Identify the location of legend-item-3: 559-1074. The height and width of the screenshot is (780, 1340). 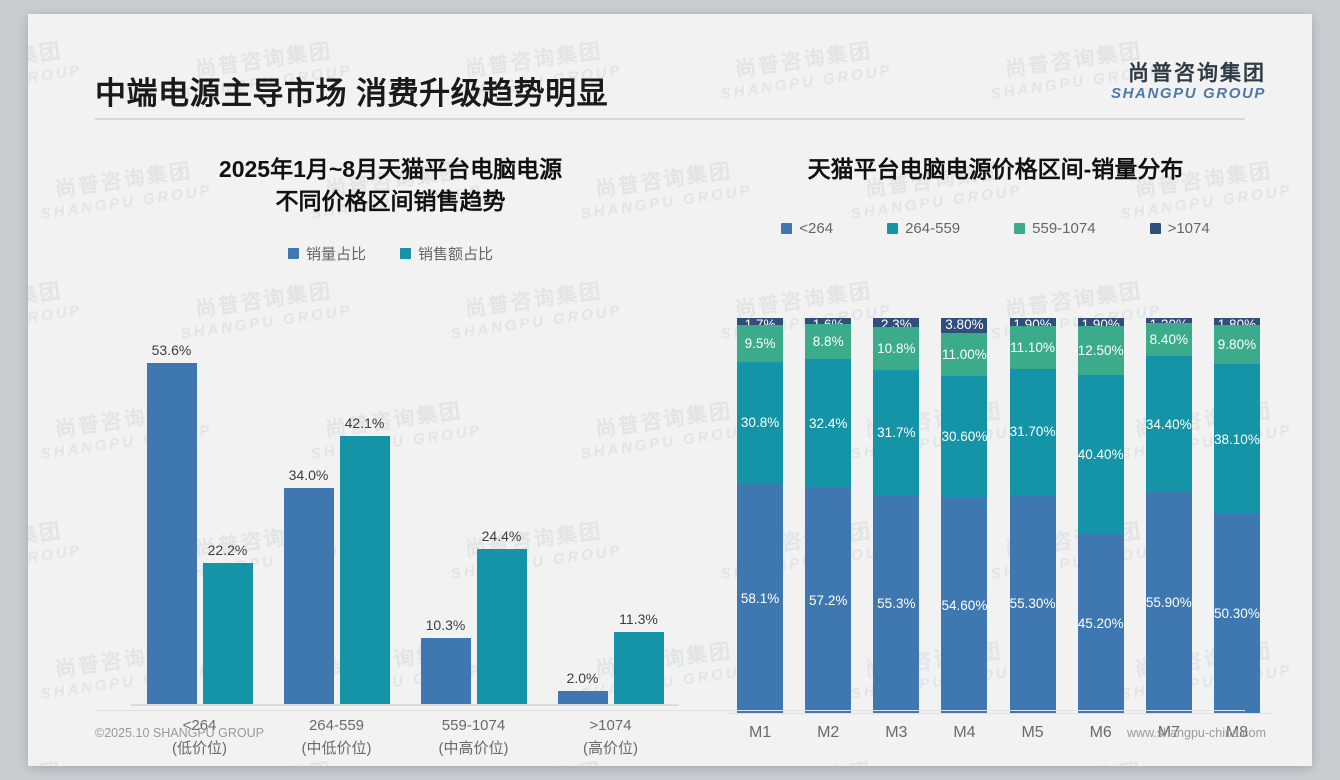
(1055, 228).